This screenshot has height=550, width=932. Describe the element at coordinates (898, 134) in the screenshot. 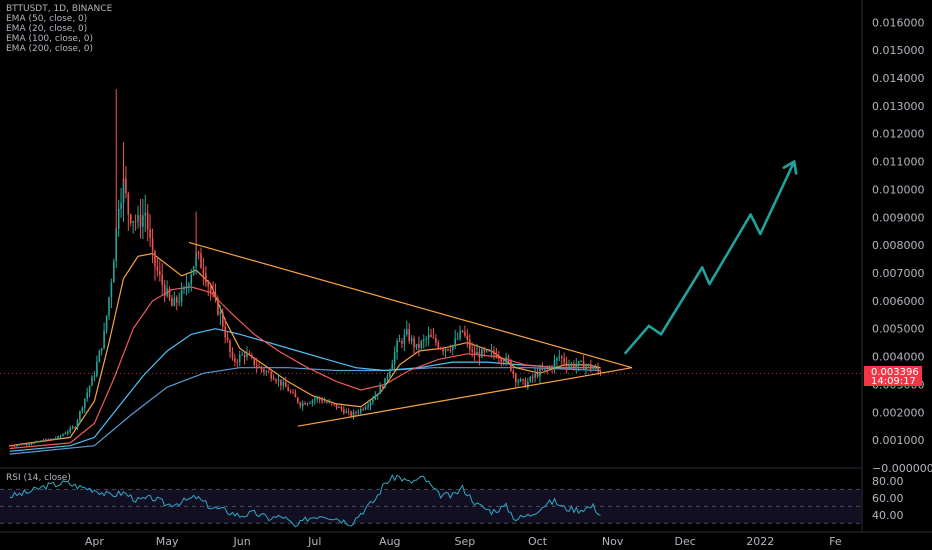

I see `price-tick-label: 0.012000` at that location.